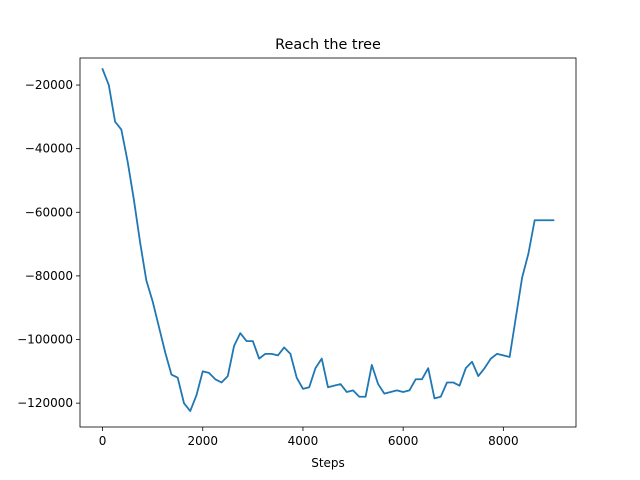  I want to click on x-tick-label: 6000, so click(403, 441).